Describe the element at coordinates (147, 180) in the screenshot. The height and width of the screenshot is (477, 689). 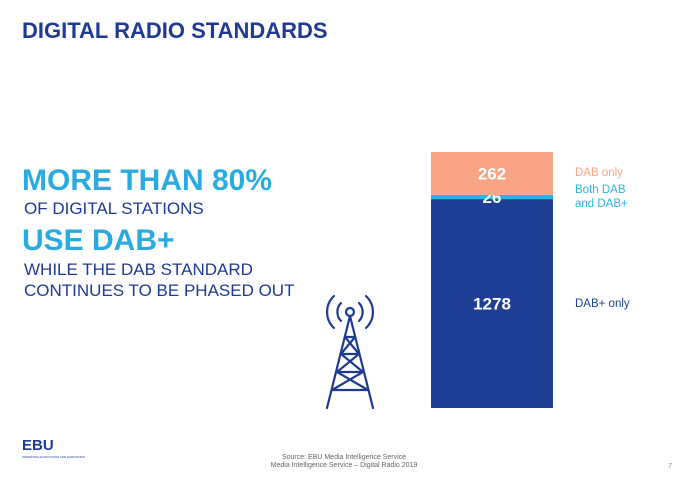
I see `headline: MORE THAN 80%` at that location.